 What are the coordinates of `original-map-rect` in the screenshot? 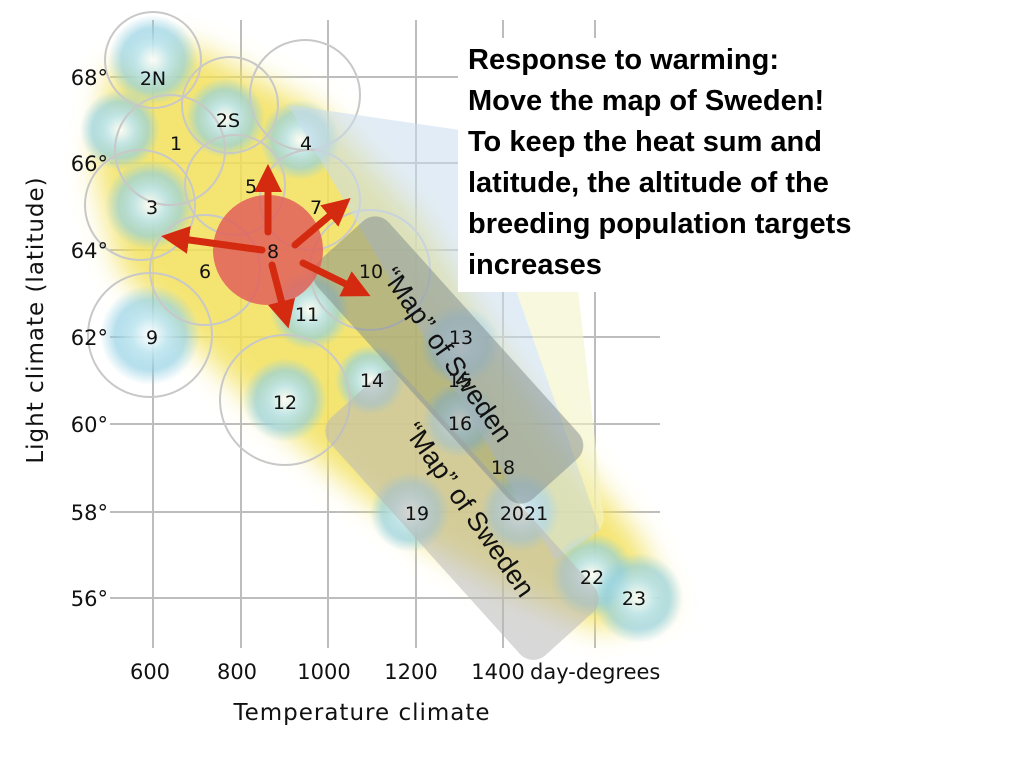 It's located at (462, 515).